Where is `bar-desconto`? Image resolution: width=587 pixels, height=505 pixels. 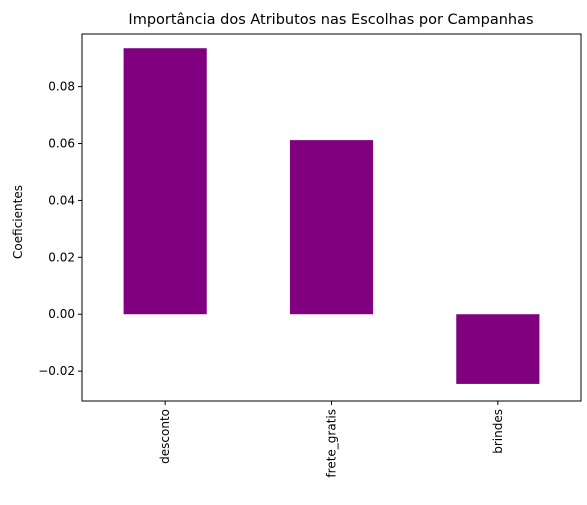 bar-desconto is located at coordinates (165, 181).